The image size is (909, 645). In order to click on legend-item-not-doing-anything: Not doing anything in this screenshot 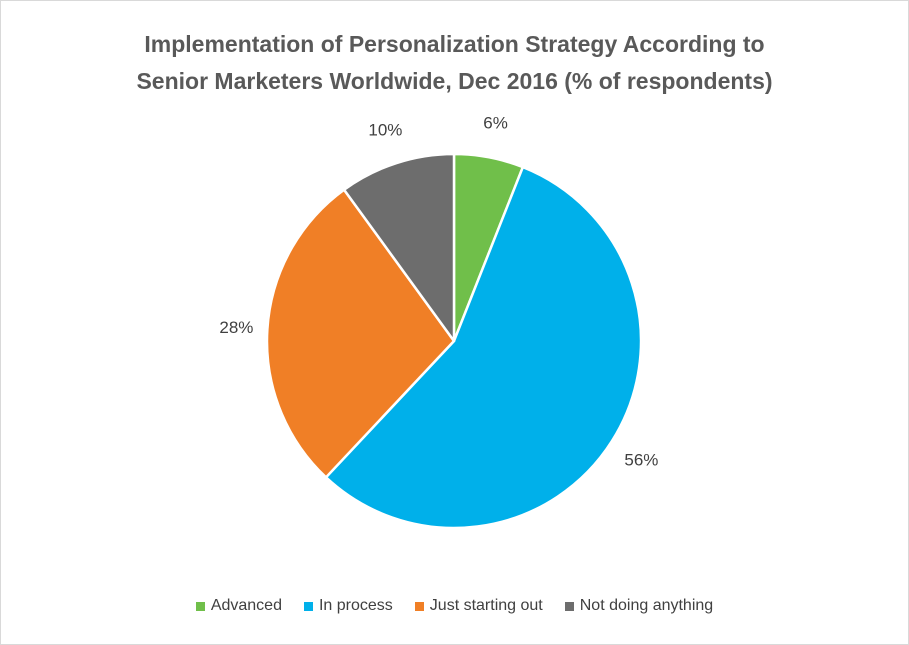, I will do `click(639, 606)`.